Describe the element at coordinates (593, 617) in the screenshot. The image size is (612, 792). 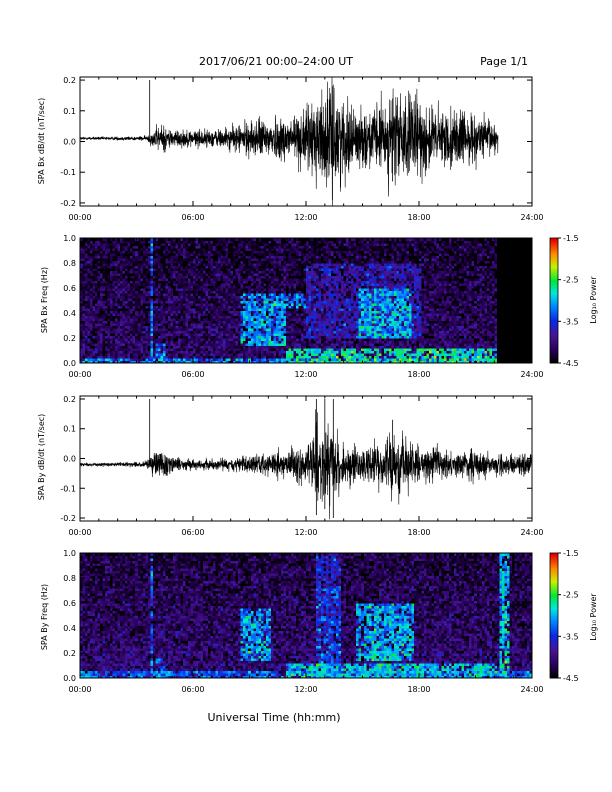
I see `by-colorbar-label: Log₁₀ Power` at that location.